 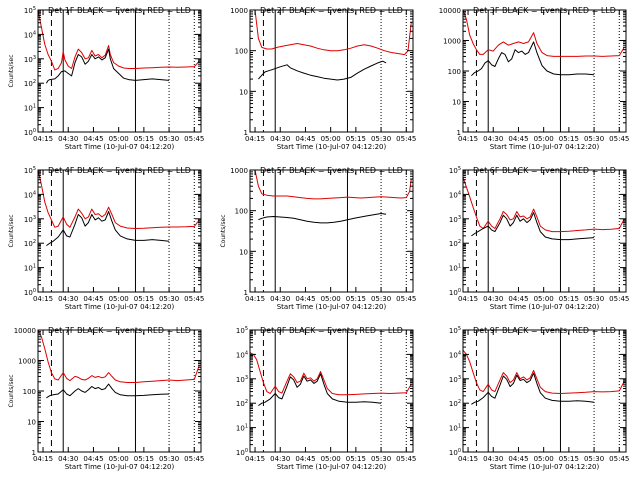 I want to click on panel-title: Det 4F BLACK = Events, RED = LLD, so click(x=119, y=170).